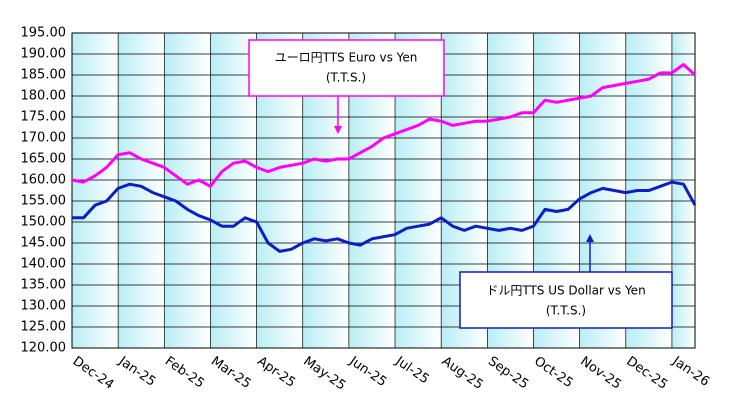  What do you see at coordinates (508, 373) in the screenshot?
I see `x-tick-label: Sep-25` at bounding box center [508, 373].